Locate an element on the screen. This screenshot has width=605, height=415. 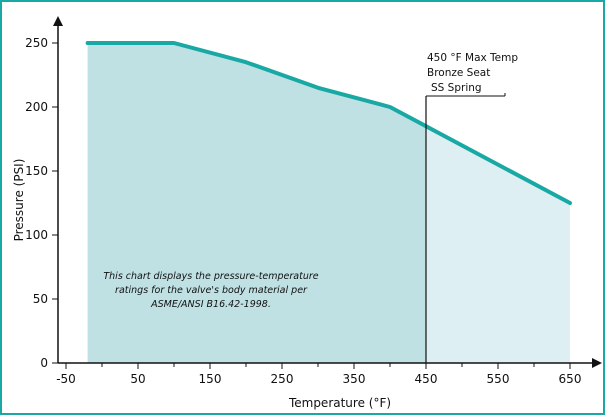
y-tick-label: 150 is located at coordinates (36, 171).